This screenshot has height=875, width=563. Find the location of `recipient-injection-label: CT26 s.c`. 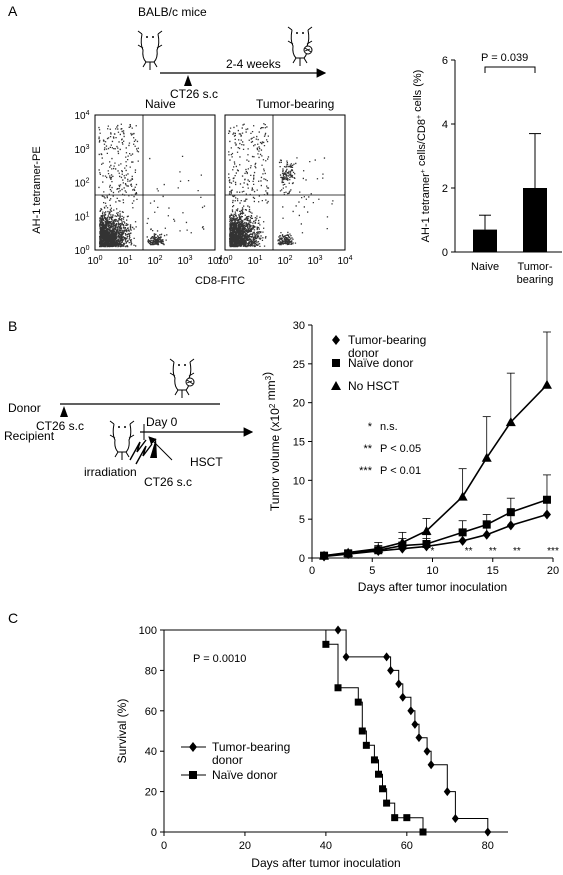

recipient-injection-label: CT26 s.c is located at coordinates (168, 482).